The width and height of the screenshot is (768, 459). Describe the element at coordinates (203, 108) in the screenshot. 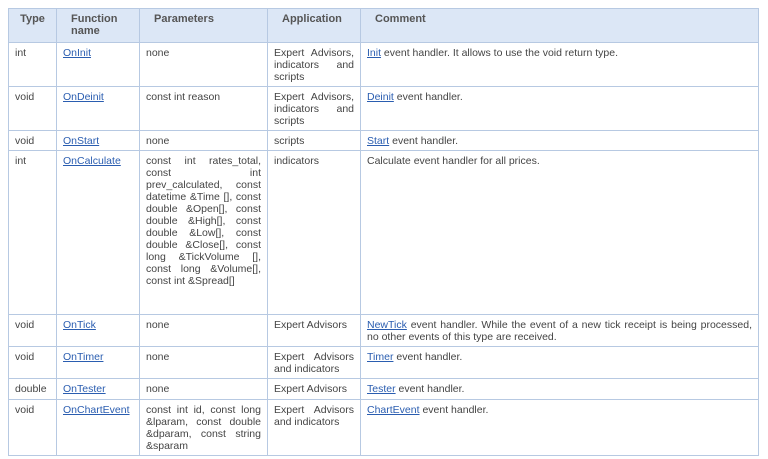

I see `cell-parameters: const int reason` at that location.